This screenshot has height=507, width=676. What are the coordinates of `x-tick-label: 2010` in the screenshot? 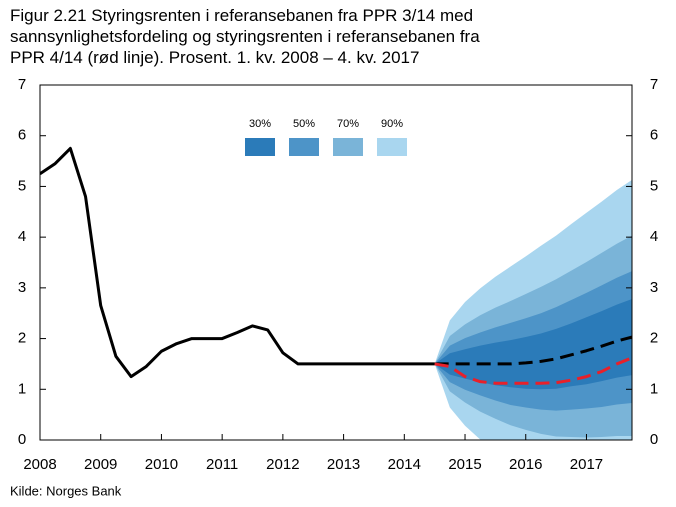 It's located at (161, 464).